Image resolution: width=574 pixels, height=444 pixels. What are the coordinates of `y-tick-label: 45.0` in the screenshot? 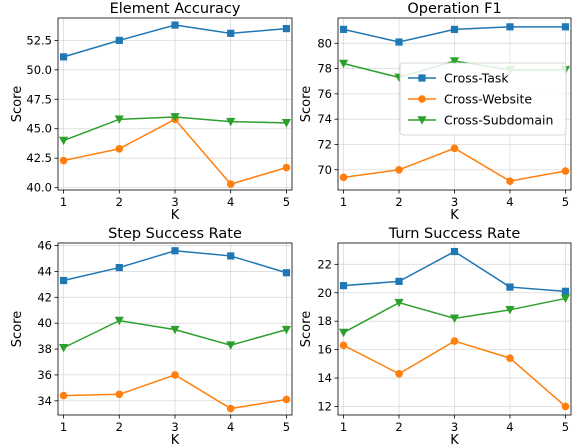 It's located at (39, 129).